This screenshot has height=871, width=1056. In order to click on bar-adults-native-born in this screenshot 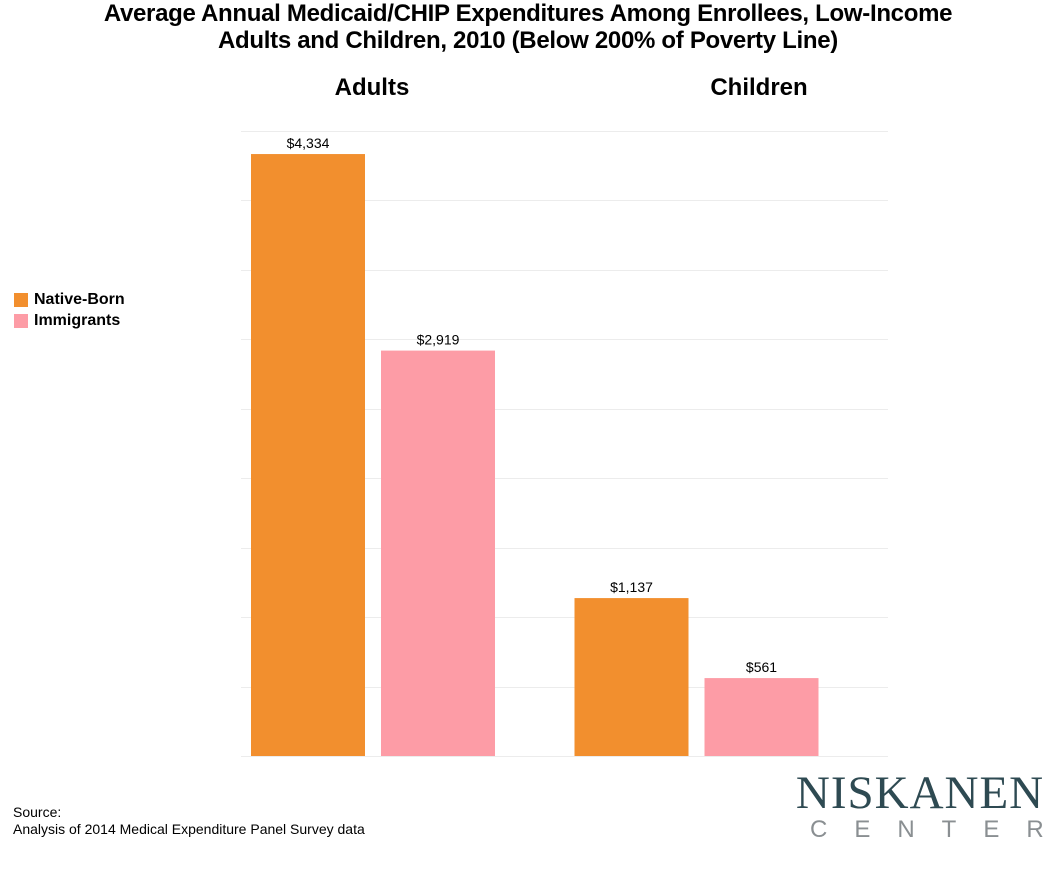, I will do `click(308, 455)`.